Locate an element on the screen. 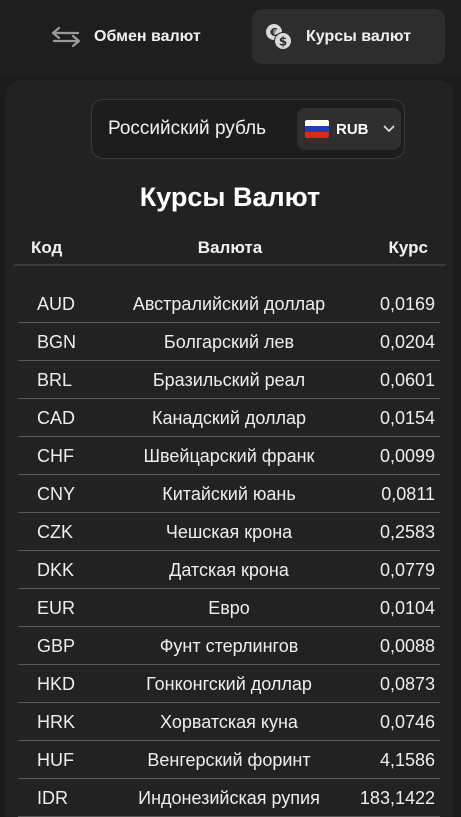  row-rate: 0,0169 is located at coordinates (407, 304).